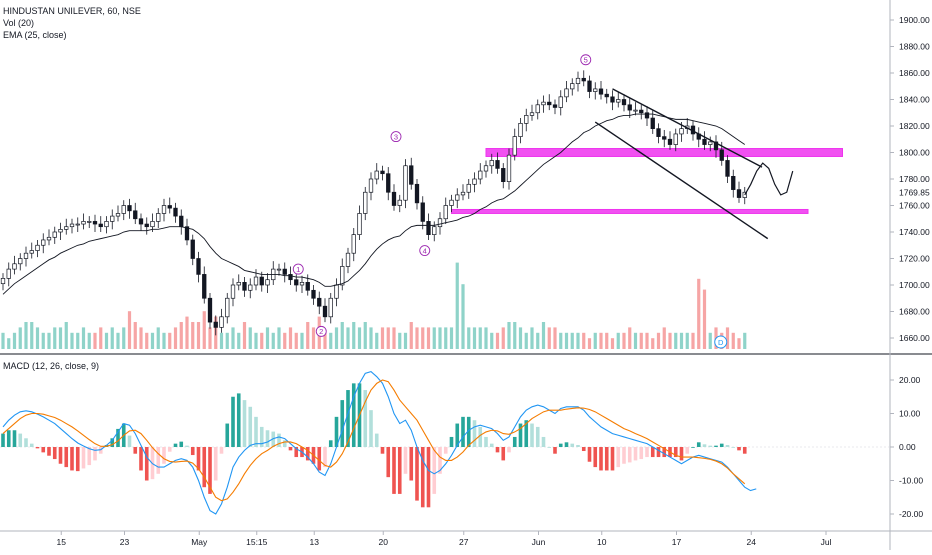 This screenshot has width=932, height=555. Describe the element at coordinates (199, 542) in the screenshot. I see `time-tick-label: May` at that location.